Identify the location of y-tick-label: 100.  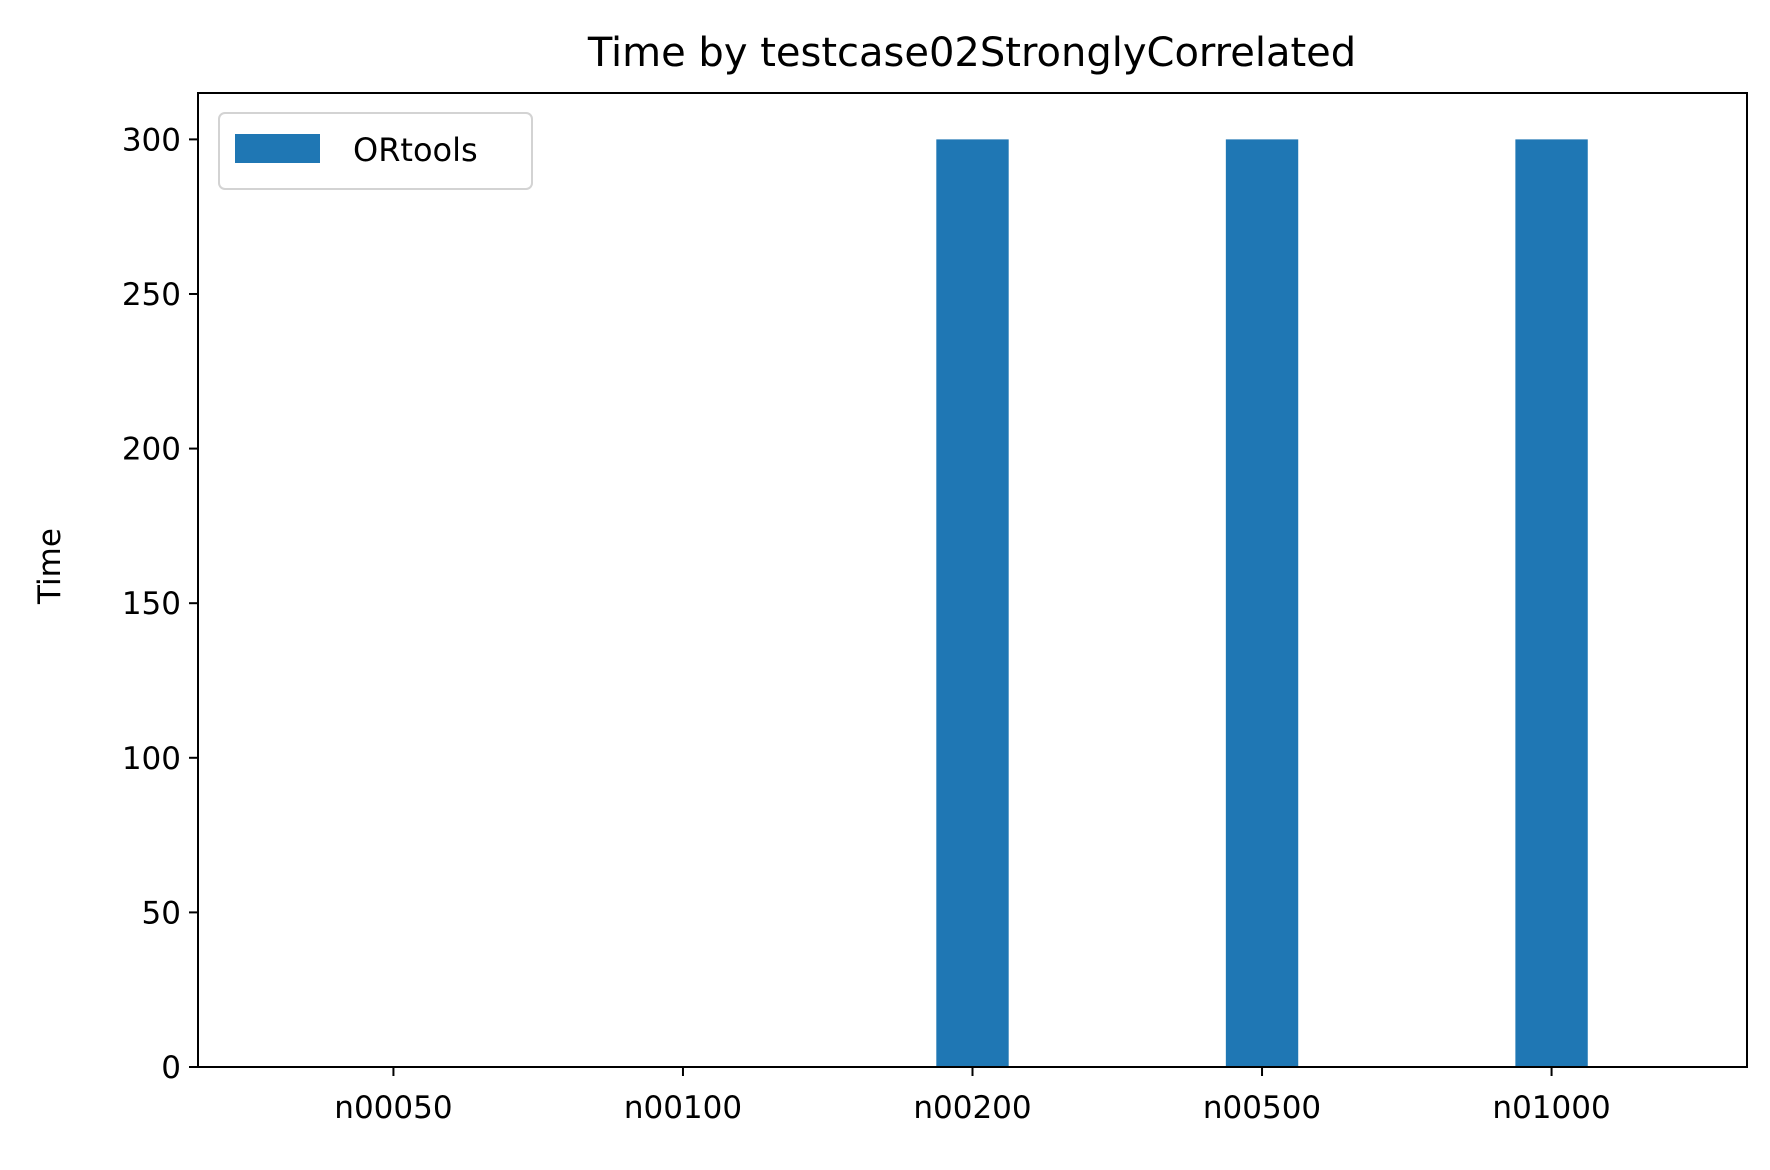
(151, 759).